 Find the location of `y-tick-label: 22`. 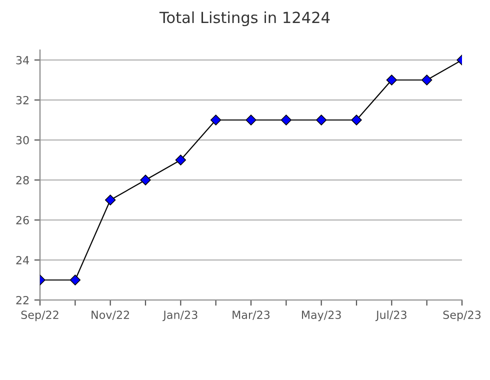

y-tick-label: 22 is located at coordinates (22, 300).